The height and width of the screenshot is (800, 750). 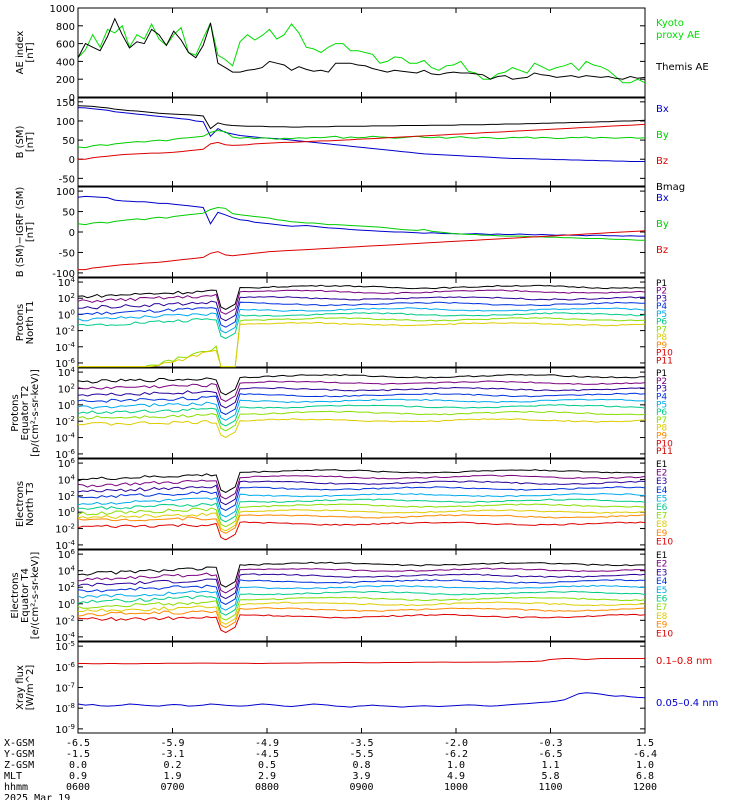 What do you see at coordinates (550, 776) in the screenshot?
I see `ephemeris-value: 5.8` at bounding box center [550, 776].